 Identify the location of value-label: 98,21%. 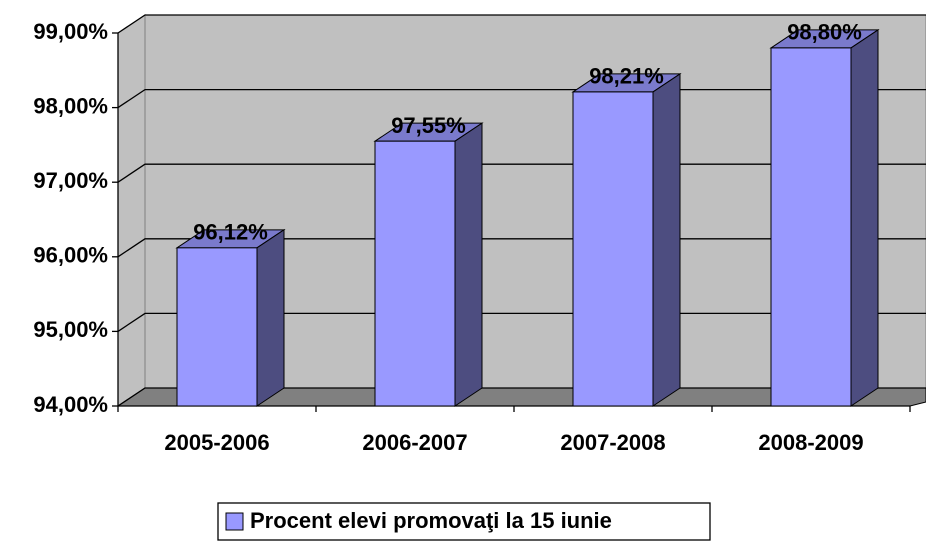
(626, 76).